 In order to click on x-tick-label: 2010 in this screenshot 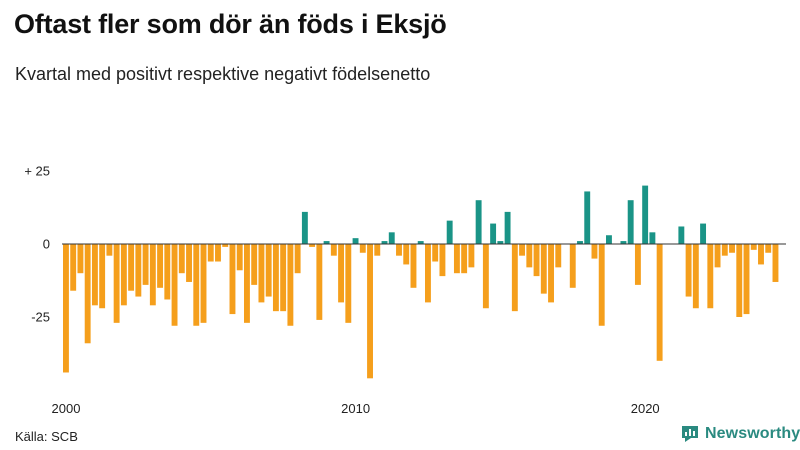, I will do `click(355, 408)`.